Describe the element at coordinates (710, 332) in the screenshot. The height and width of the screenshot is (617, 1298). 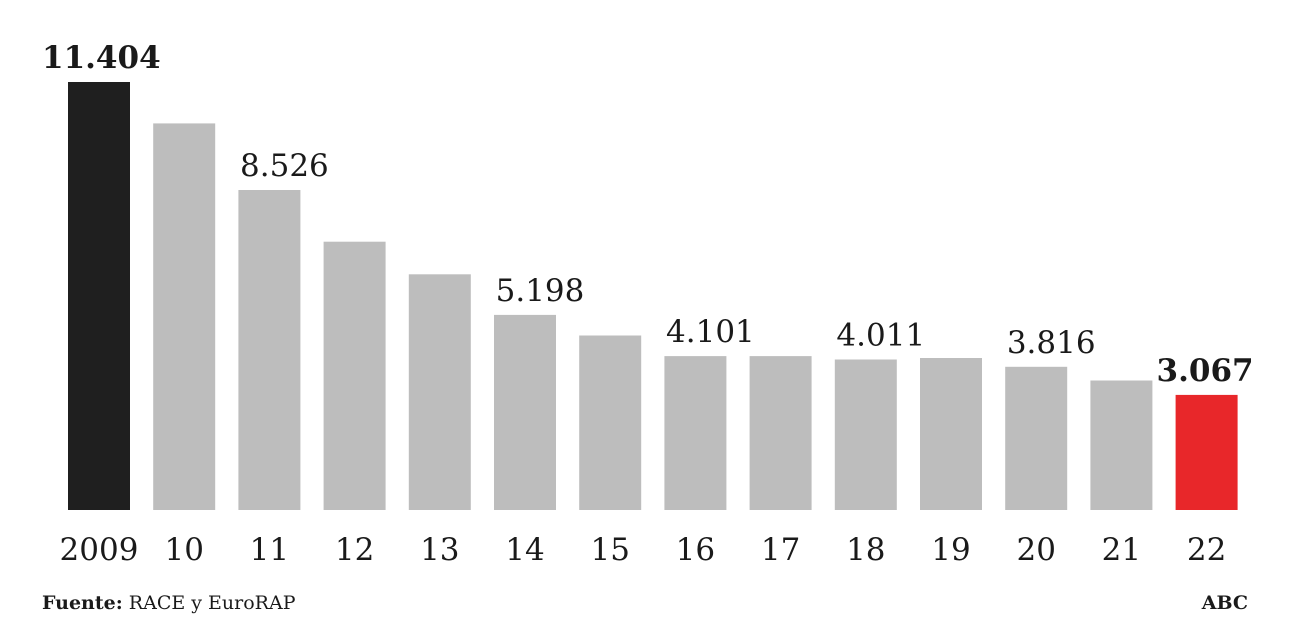
I see `data-label: 4.101` at that location.